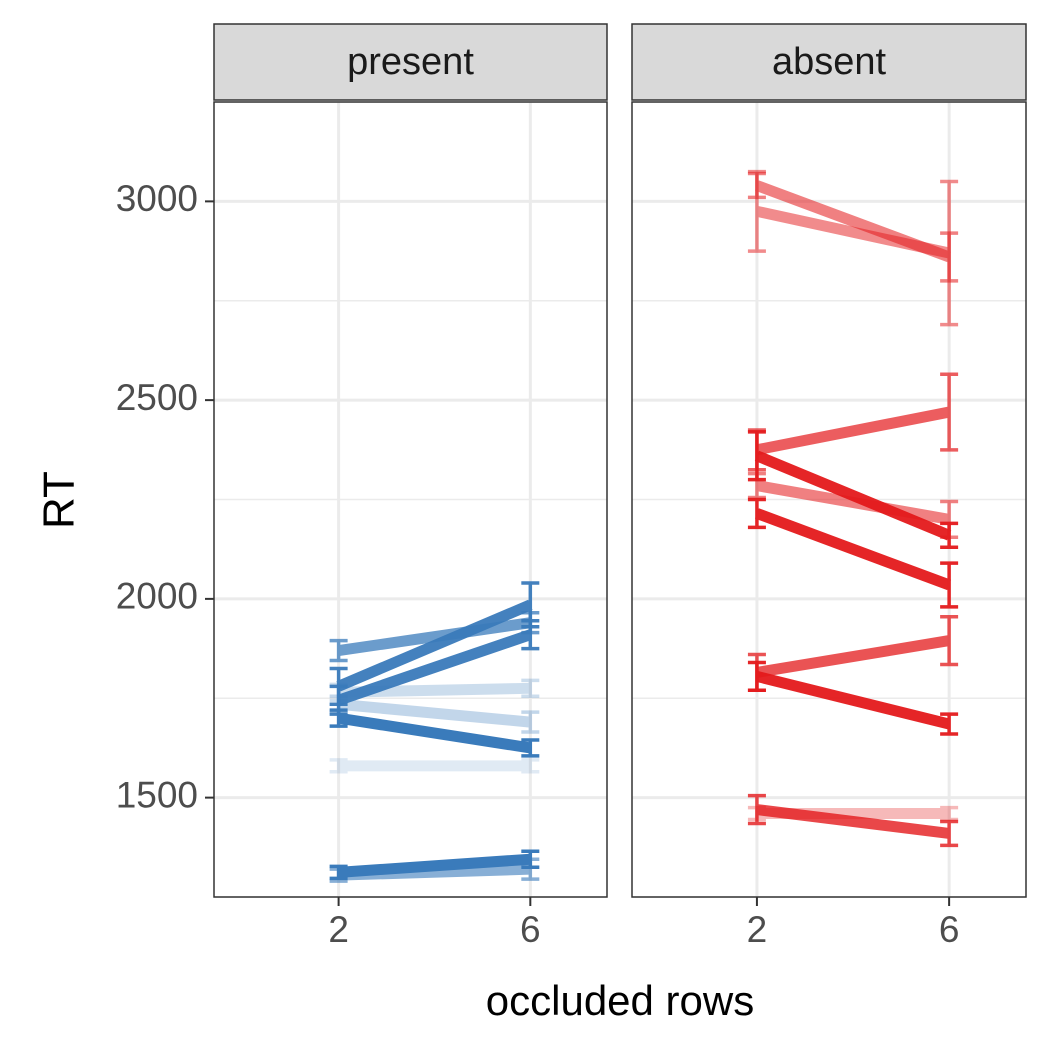 The width and height of the screenshot is (1050, 1050). I want to click on y-axis: 1500 2000 2500 3000, so click(165, 496).